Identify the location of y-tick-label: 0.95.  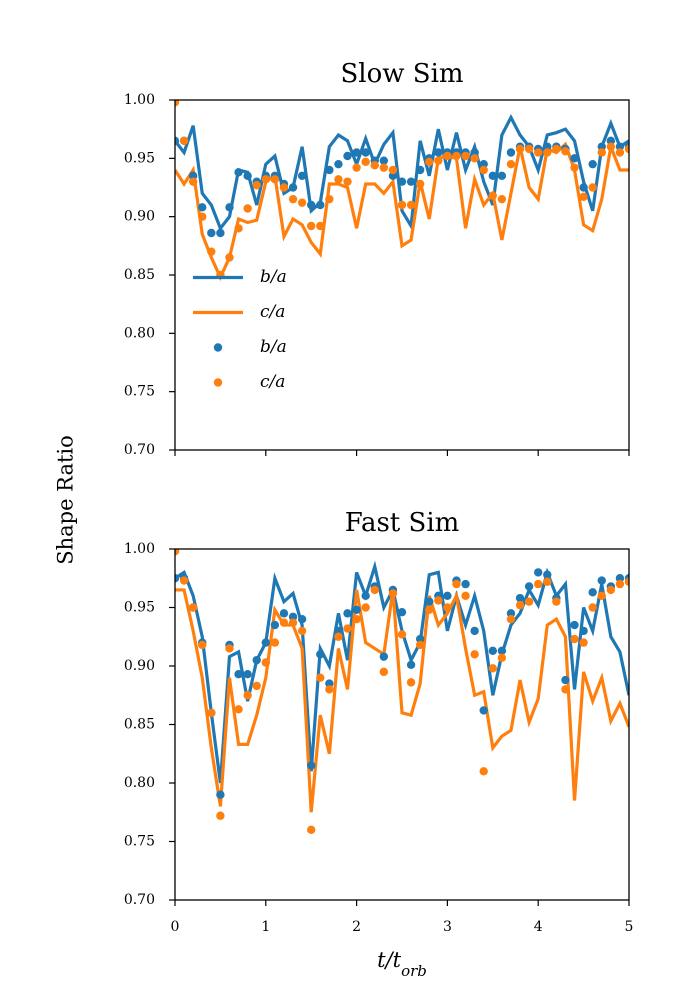
(139, 158).